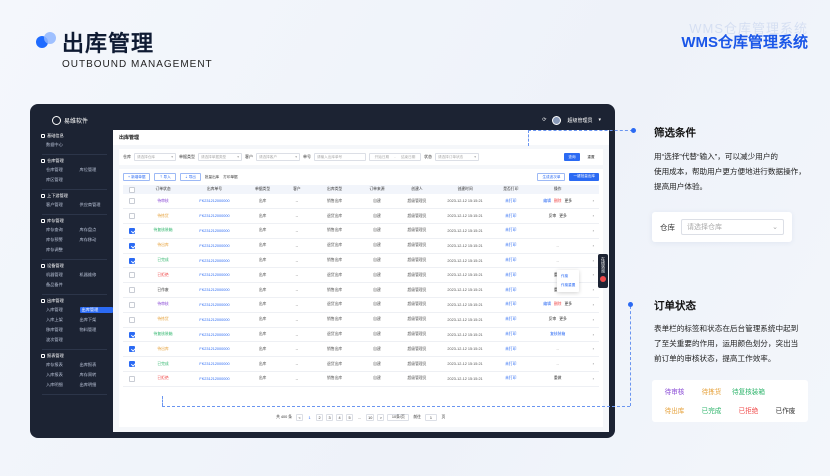 The width and height of the screenshot is (830, 476). What do you see at coordinates (580, 120) in the screenshot?
I see `user-name: 超级管理员` at bounding box center [580, 120].